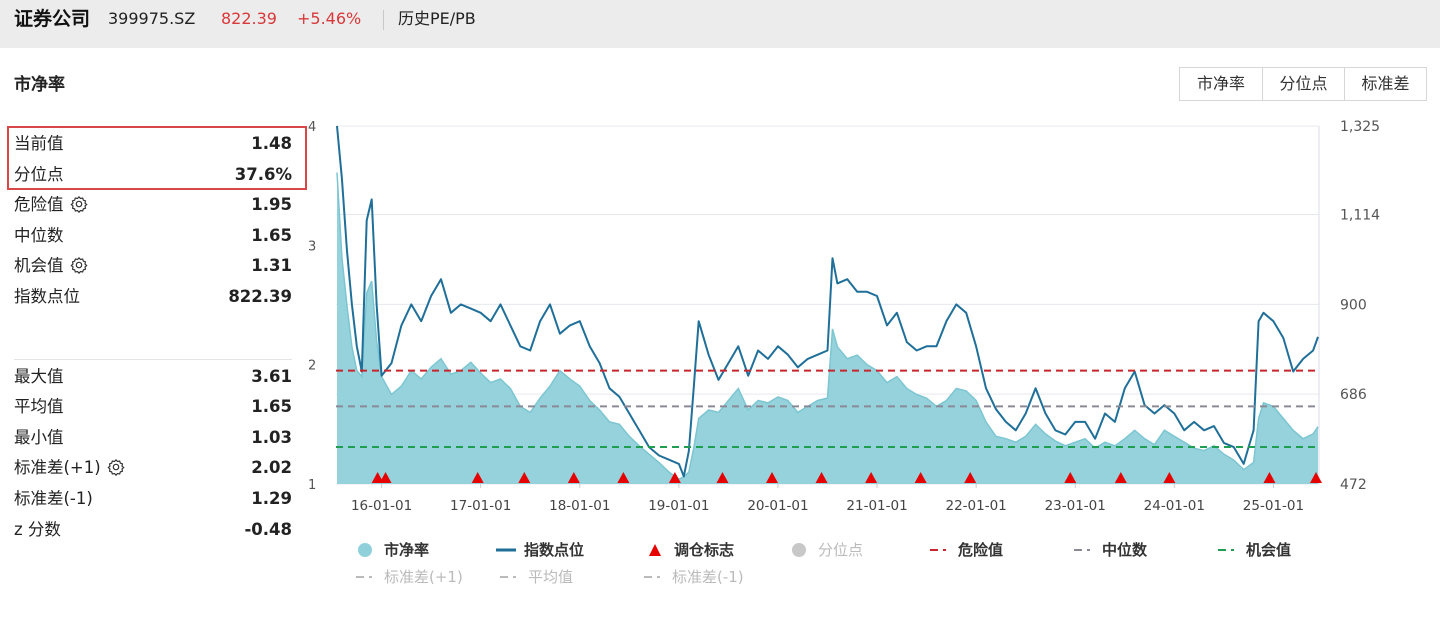 The width and height of the screenshot is (1440, 619). What do you see at coordinates (153, 468) in the screenshot?
I see `stat-row-std-plus: 标准差(+1) 2.02` at bounding box center [153, 468].